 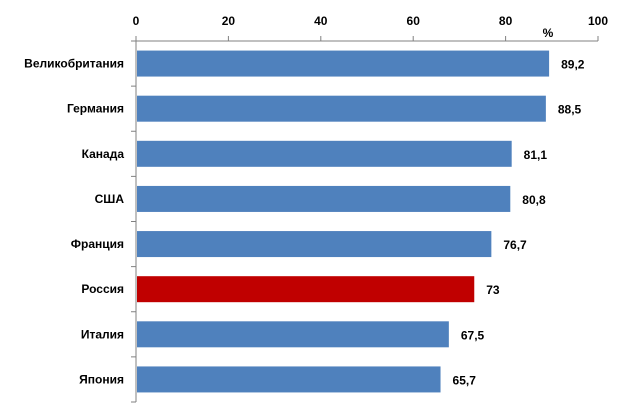 What do you see at coordinates (506, 21) in the screenshot?
I see `x-tick-label: 80` at bounding box center [506, 21].